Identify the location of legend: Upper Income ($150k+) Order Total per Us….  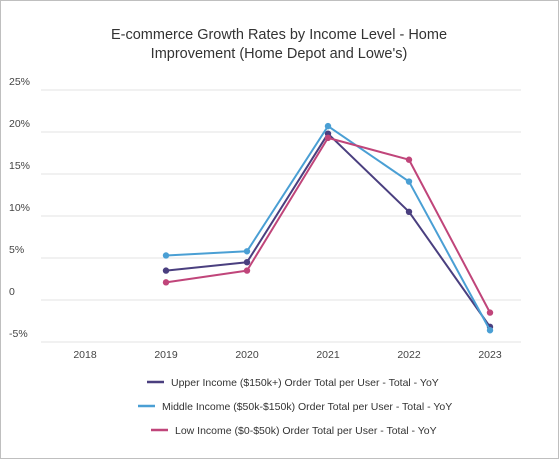
(295, 407).